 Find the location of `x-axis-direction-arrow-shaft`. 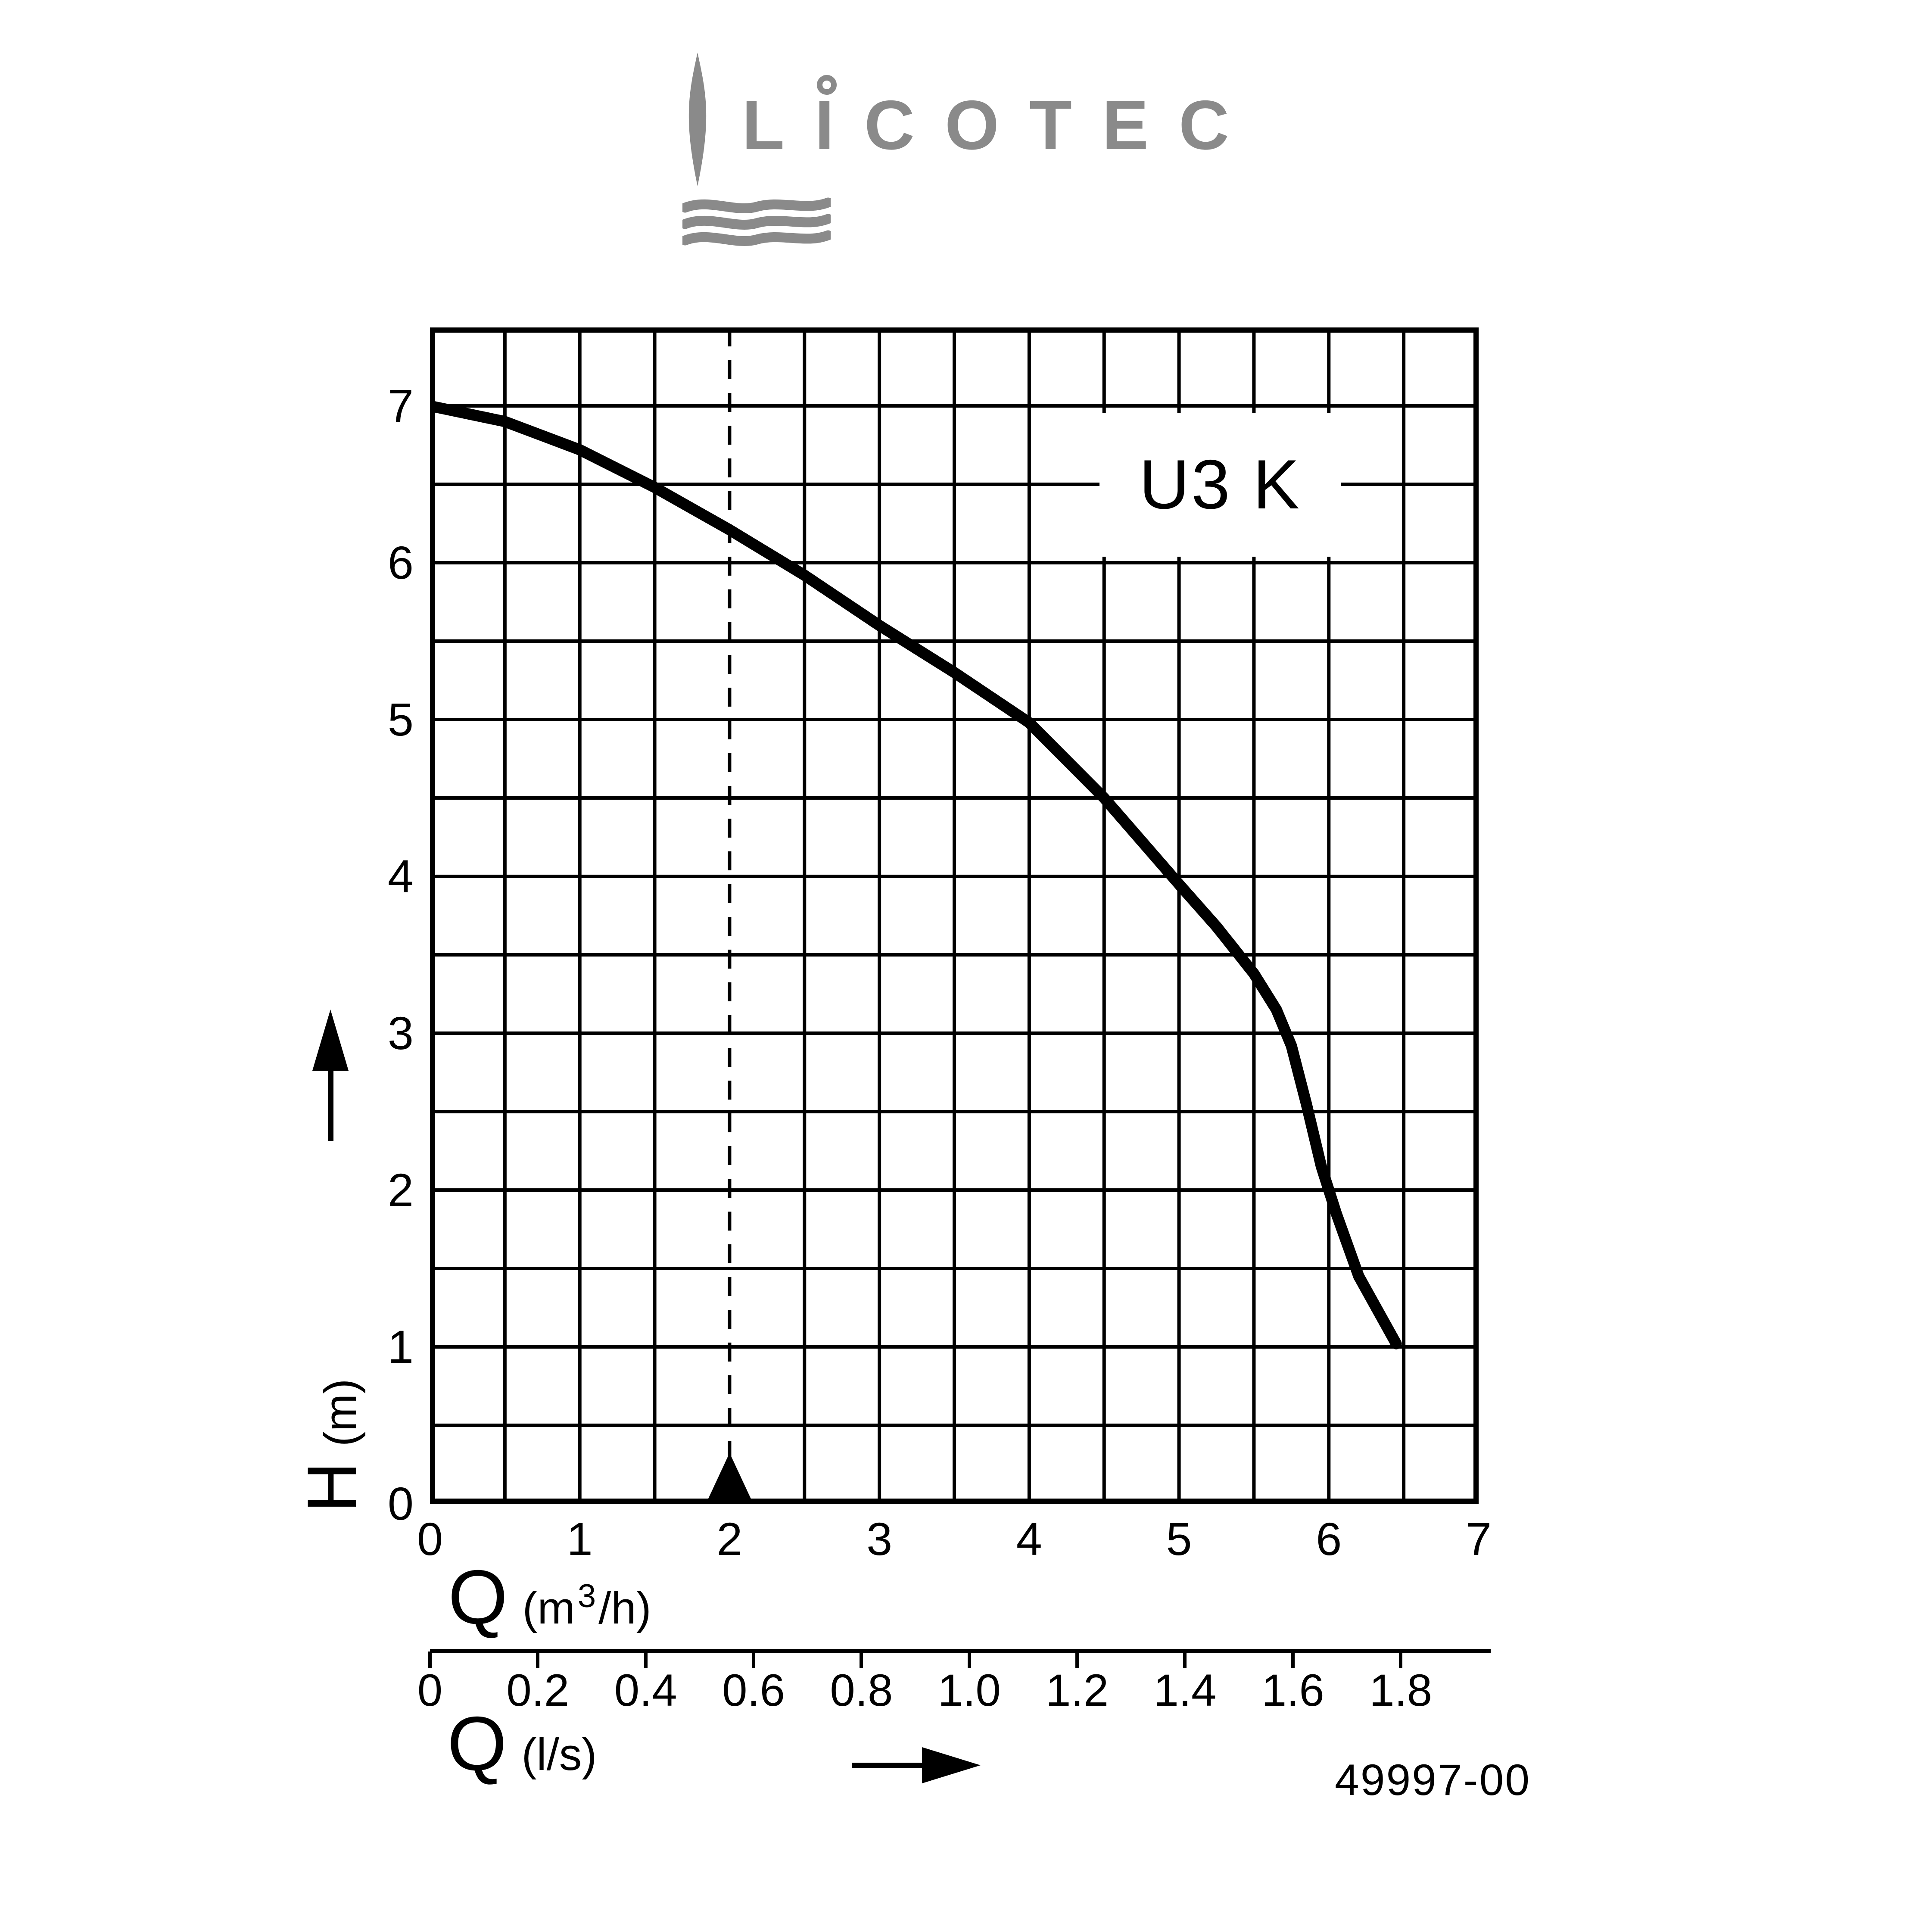

x-axis-direction-arrow-shaft is located at coordinates (887, 1766).